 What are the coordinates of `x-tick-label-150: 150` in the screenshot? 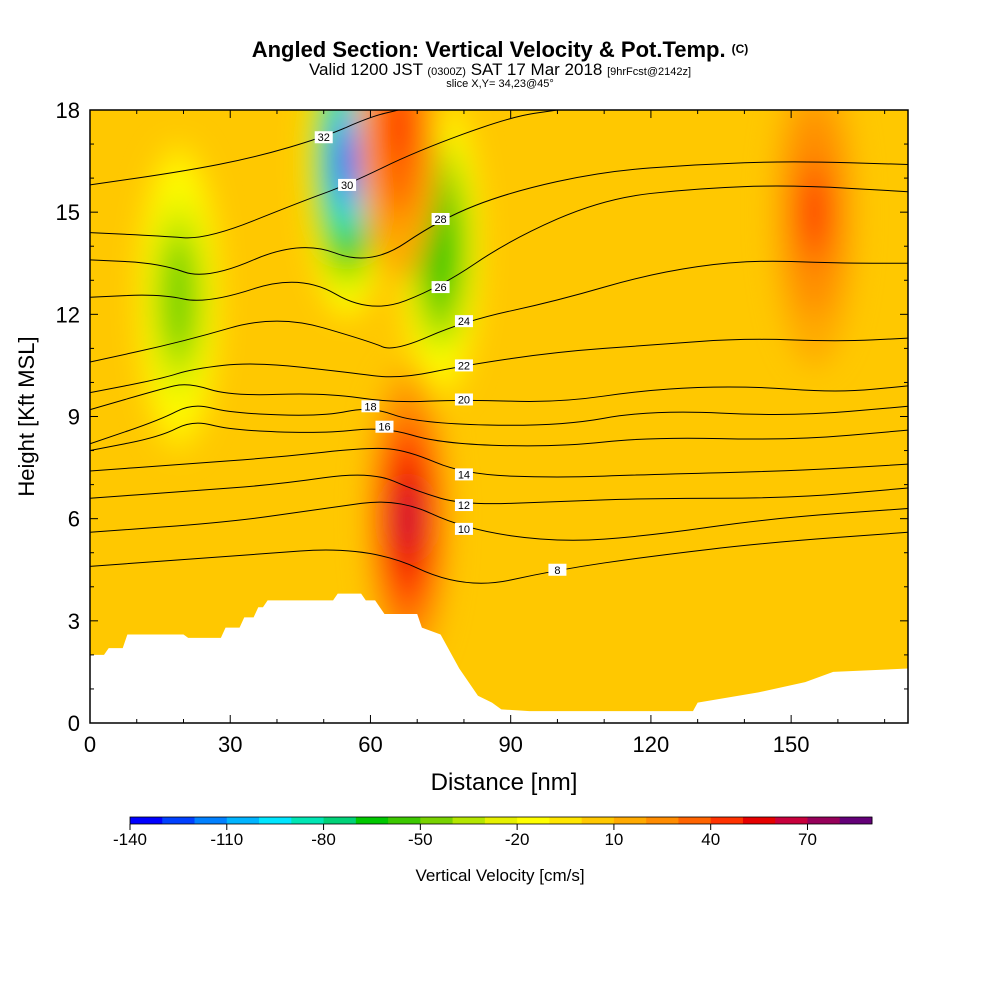 It's located at (791, 744).